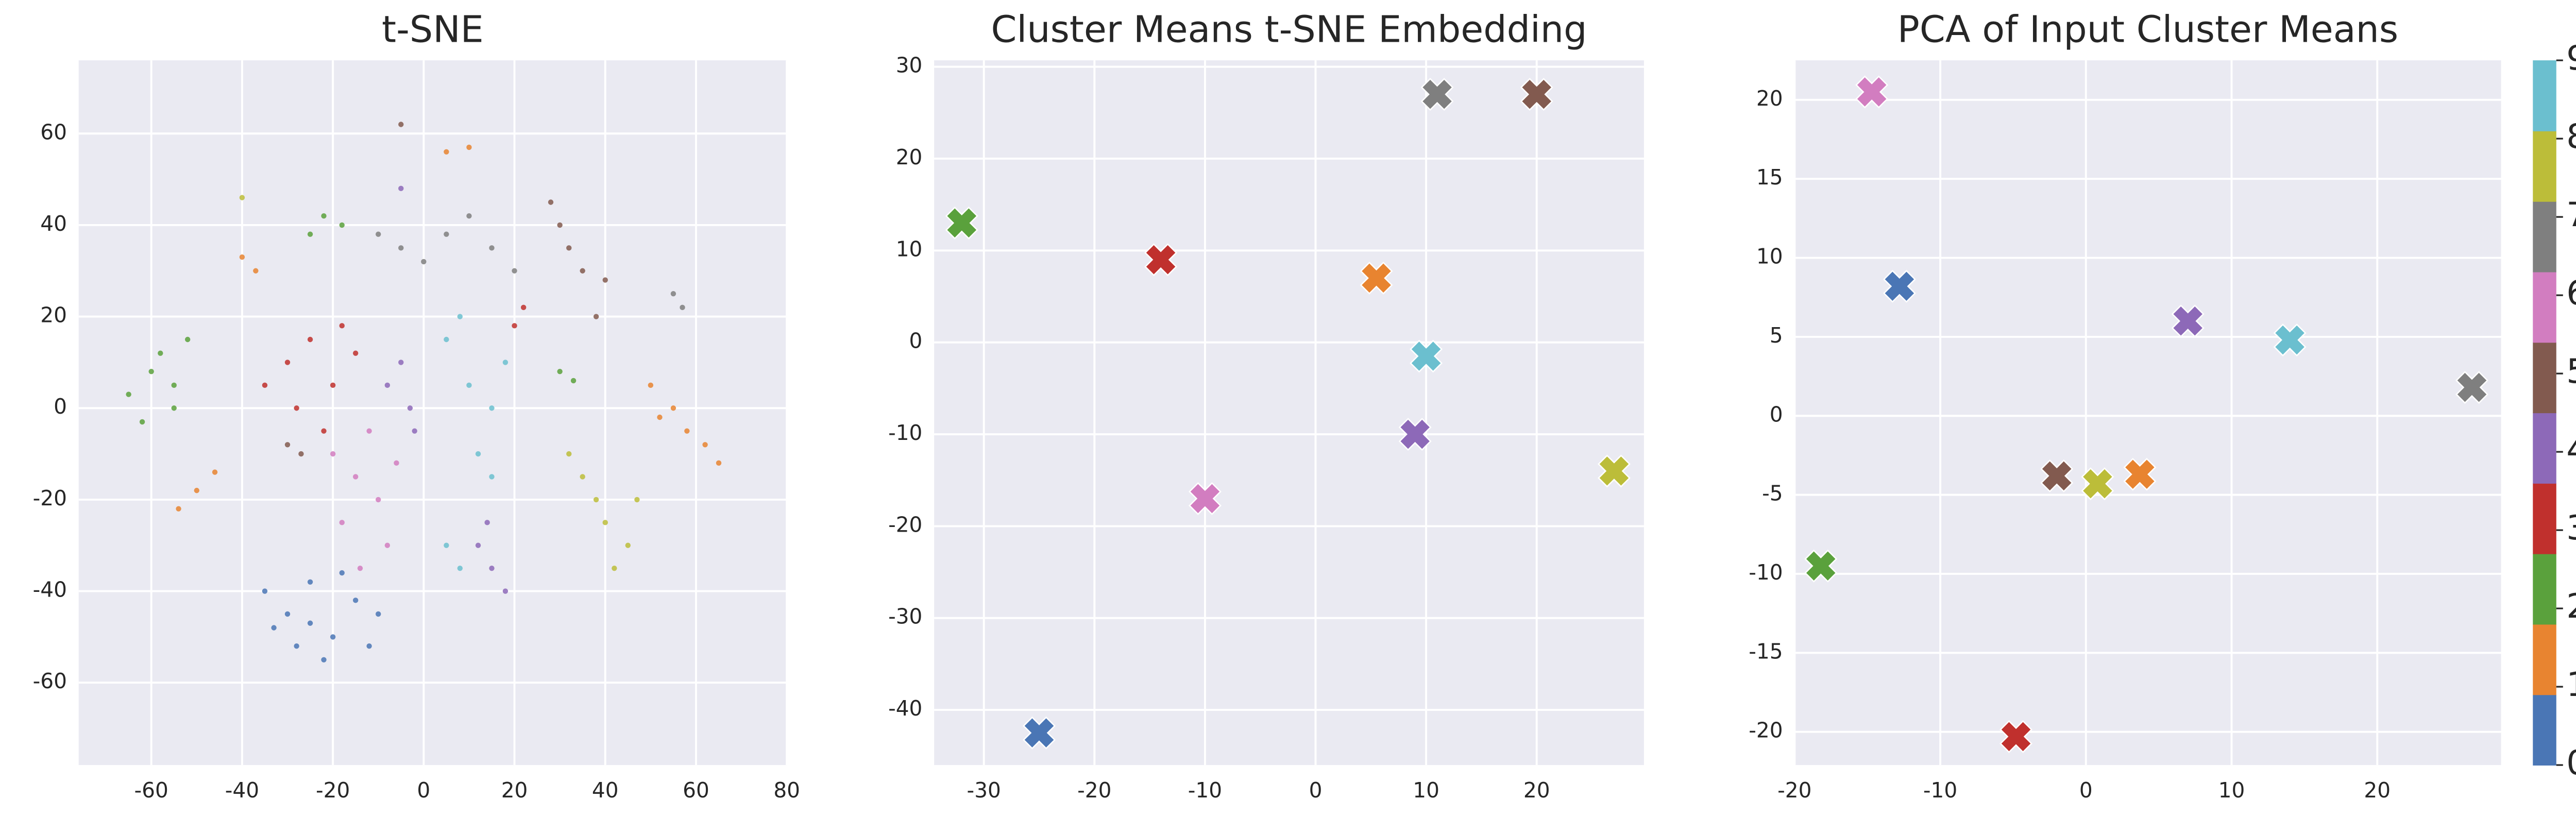  Describe the element at coordinates (1094, 790) in the screenshot. I see `x-tick-label: -20` at that location.